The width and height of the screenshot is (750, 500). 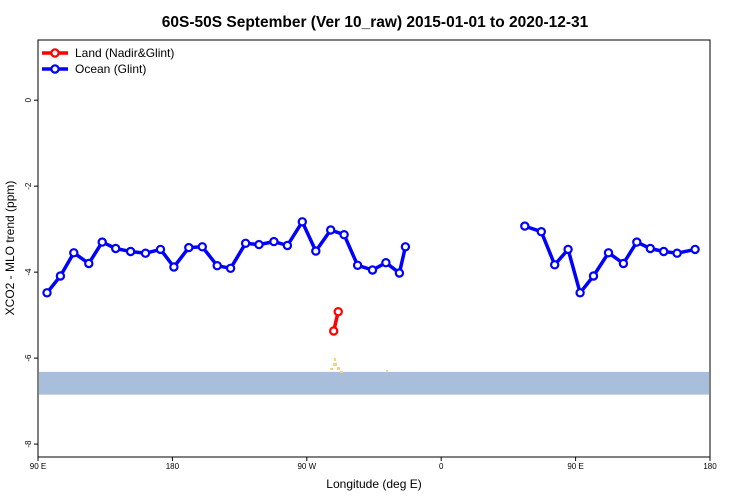 I want to click on background-band, so click(x=374, y=383).